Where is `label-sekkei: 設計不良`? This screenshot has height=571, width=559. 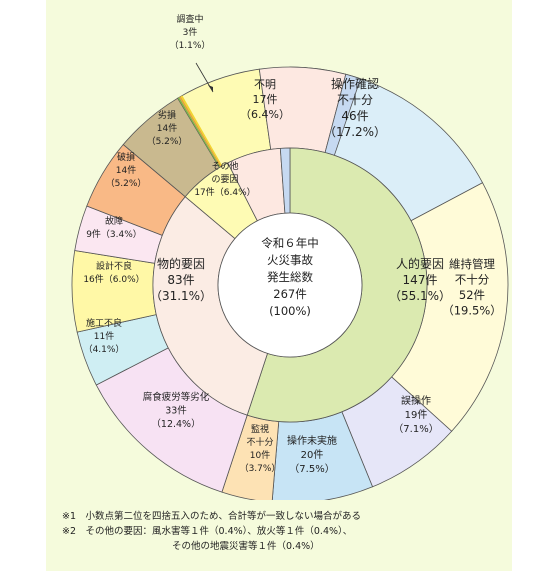 label-sekkei: 設計不良 is located at coordinates (114, 266).